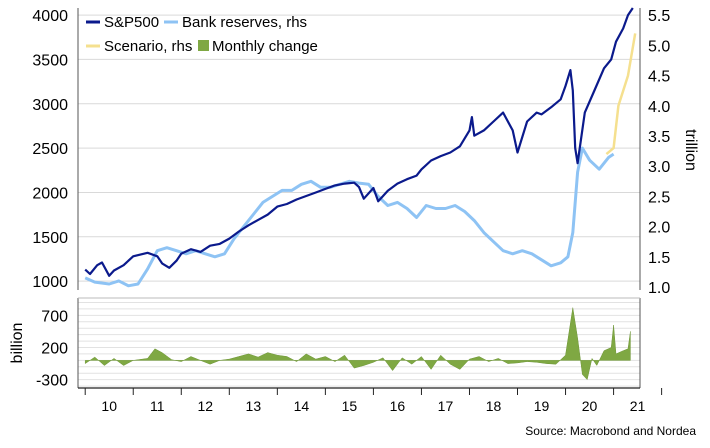 The width and height of the screenshot is (710, 448). I want to click on scenario-line, so click(621, 94).